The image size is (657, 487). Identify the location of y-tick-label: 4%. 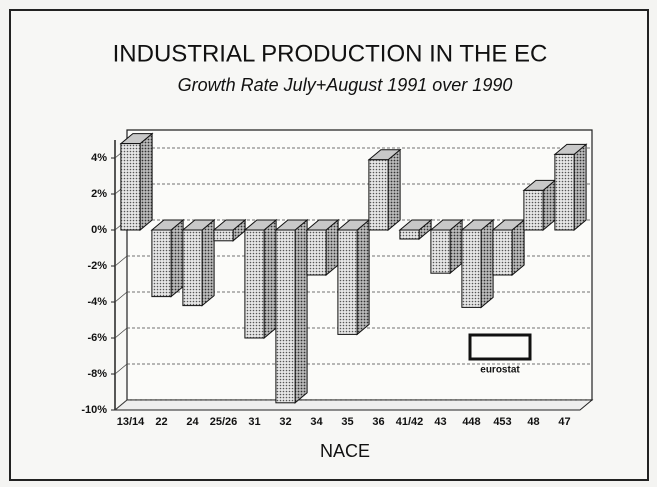
(99, 158).